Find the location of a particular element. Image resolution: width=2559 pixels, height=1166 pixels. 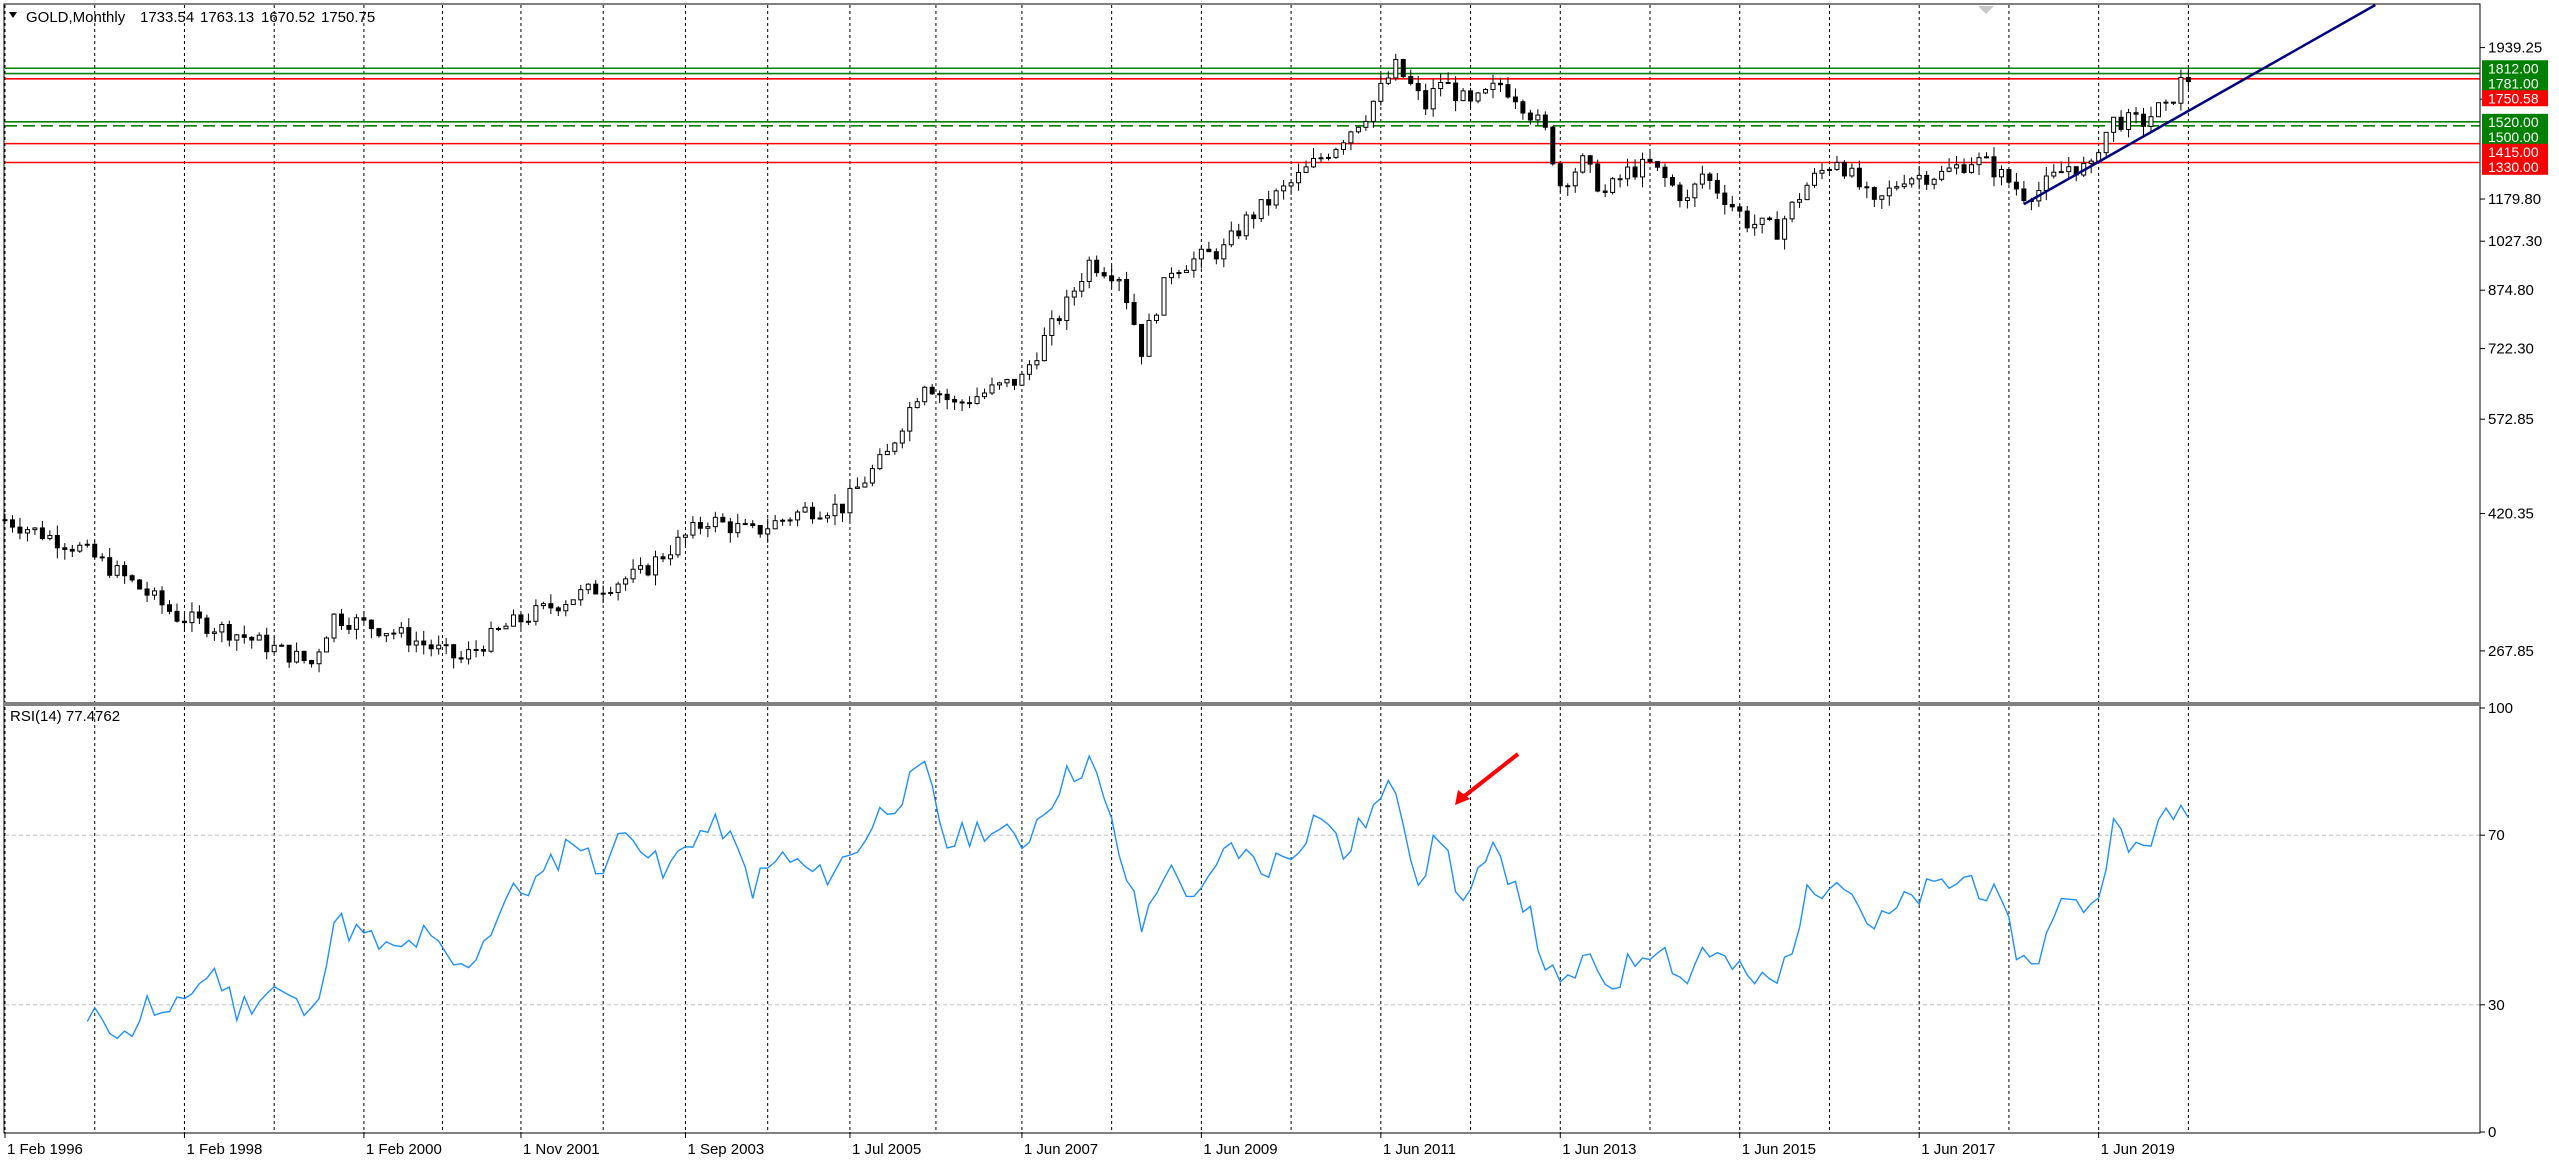

time-axis-label: 1 Jun 2015 is located at coordinates (1779, 1149).